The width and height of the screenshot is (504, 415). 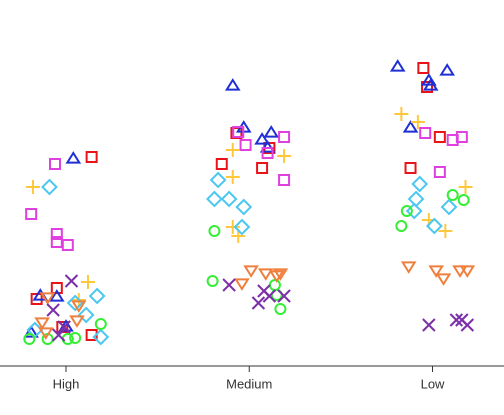 What do you see at coordinates (66, 383) in the screenshot?
I see `x-tick-label: High` at bounding box center [66, 383].